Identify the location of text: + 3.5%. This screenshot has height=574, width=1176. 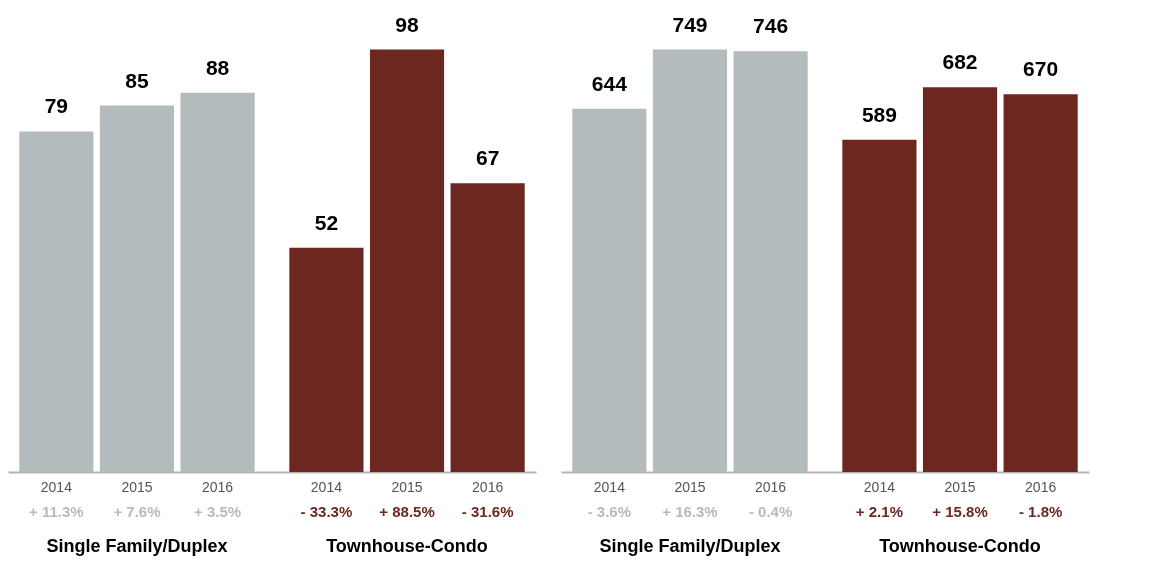
(218, 511).